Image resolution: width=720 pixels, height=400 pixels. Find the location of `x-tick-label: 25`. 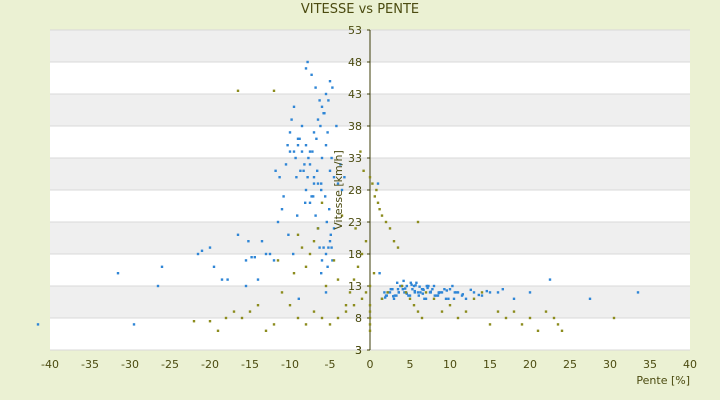

x-tick-label: 25 is located at coordinates (570, 364).